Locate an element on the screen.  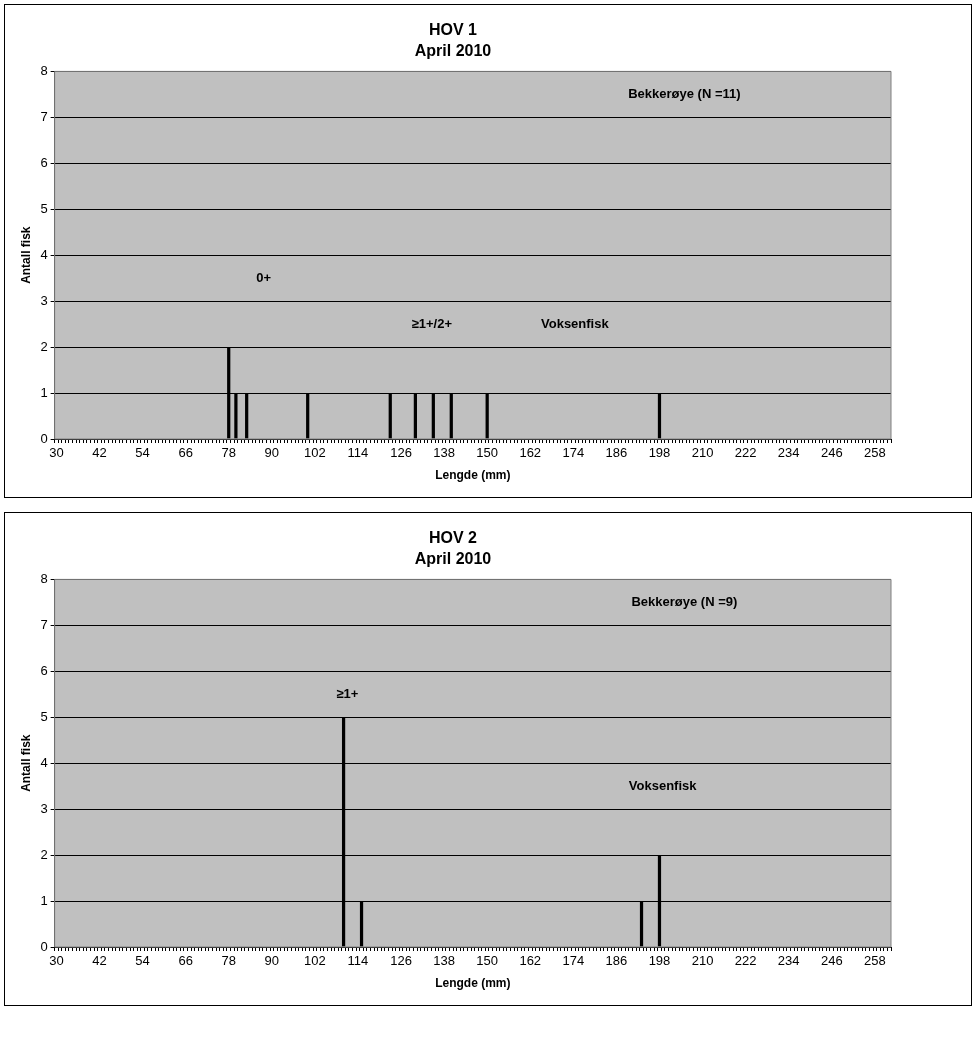
annotation: ≥1+ is located at coordinates (347, 693).